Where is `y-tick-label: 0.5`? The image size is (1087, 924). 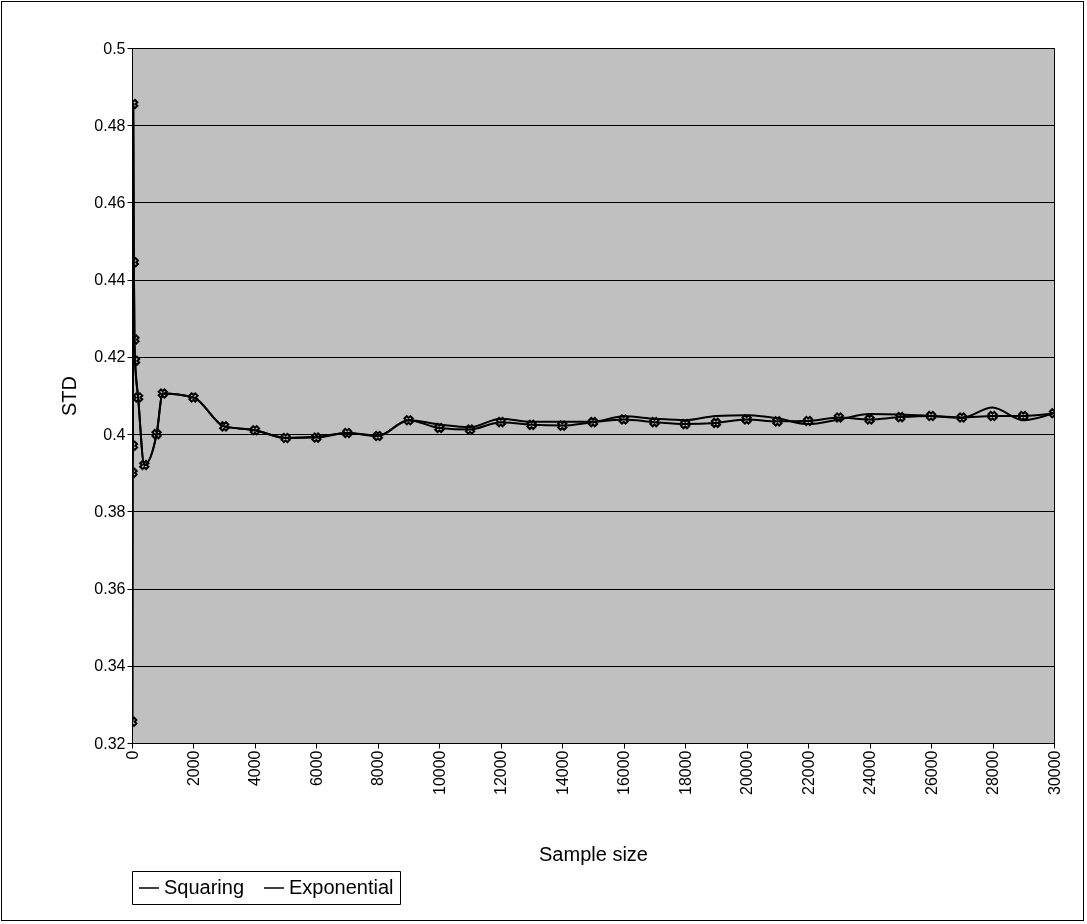
y-tick-label: 0.5 is located at coordinates (114, 48).